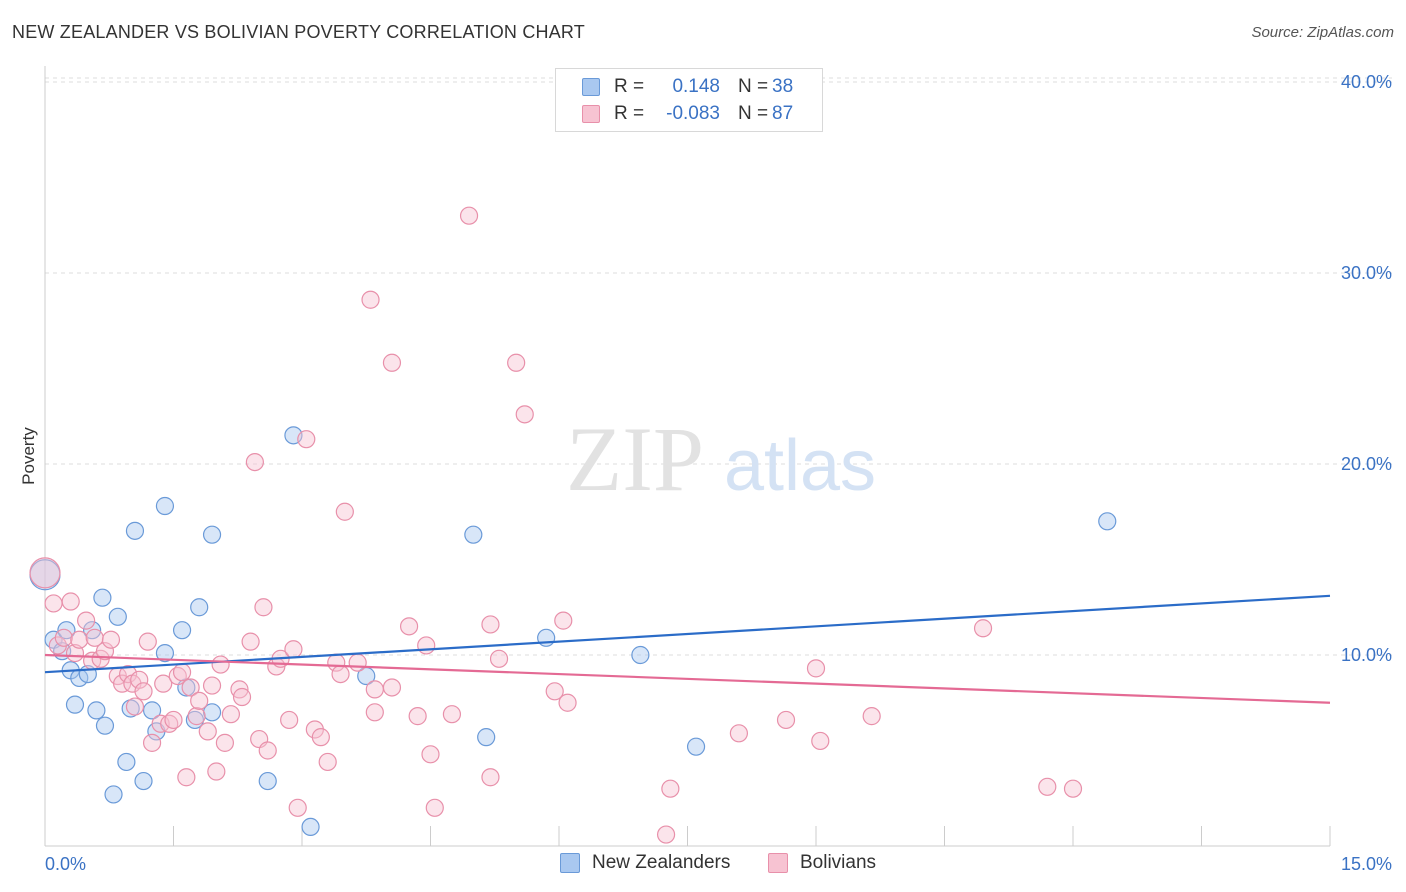  Describe the element at coordinates (1366, 655) in the screenshot. I see `y-tick-label: 10.0%` at that location.